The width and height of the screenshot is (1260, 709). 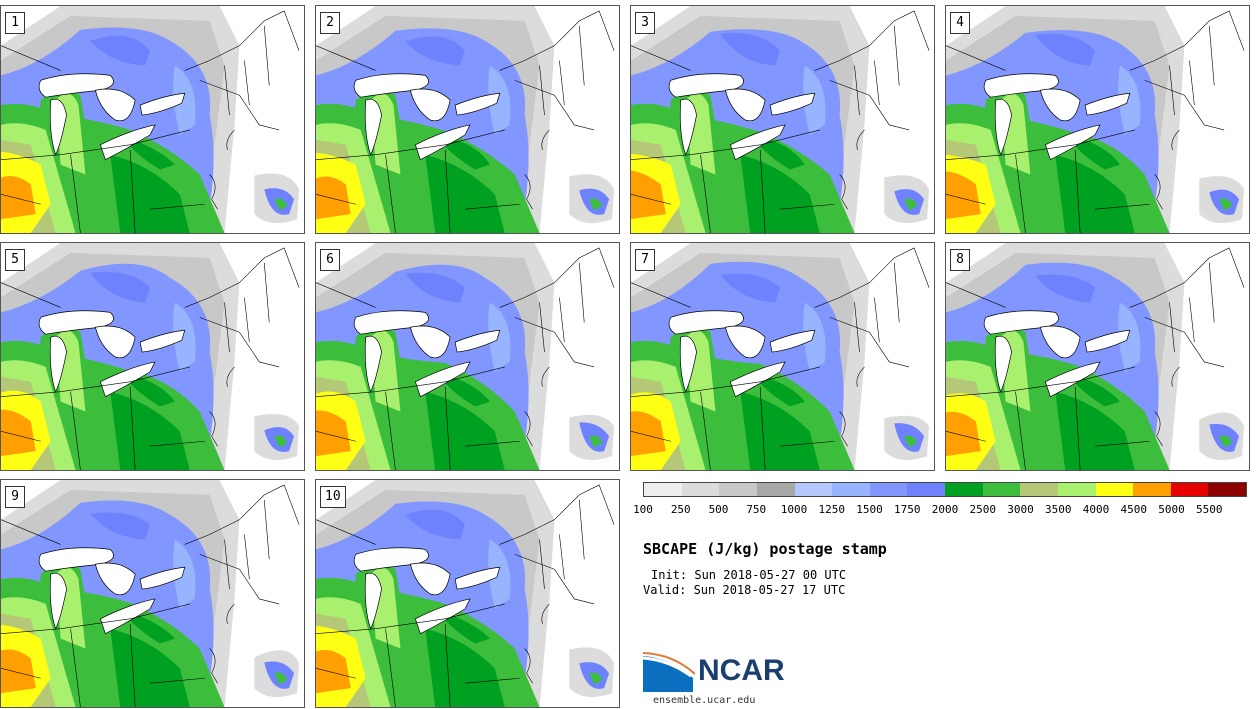 What do you see at coordinates (983, 509) in the screenshot?
I see `colorbar-tick-label: 2500` at bounding box center [983, 509].